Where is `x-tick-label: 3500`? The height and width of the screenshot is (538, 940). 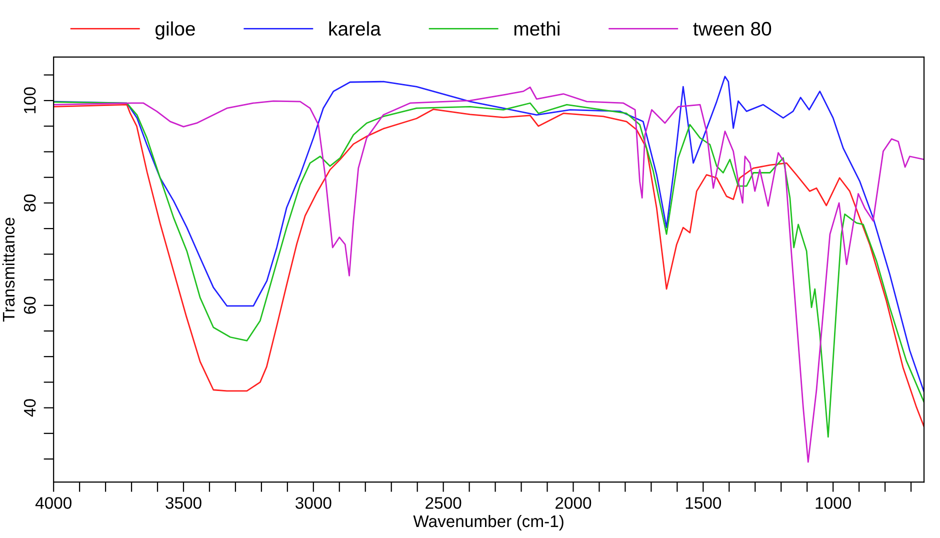
x-tick-label: 3500 is located at coordinates (184, 503).